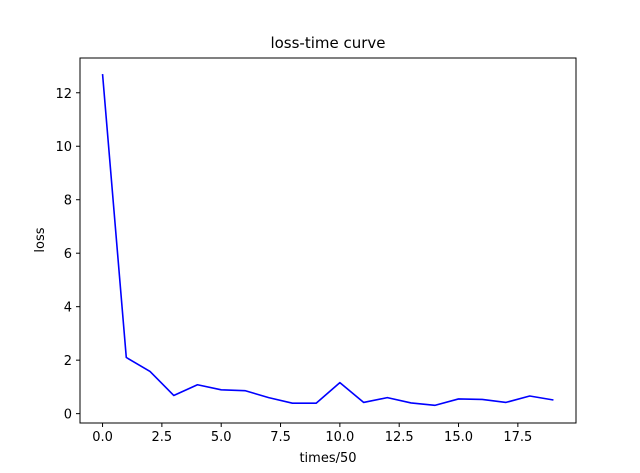 This screenshot has width=640, height=473. Describe the element at coordinates (102, 437) in the screenshot. I see `x-tick-label: 0.0` at that location.